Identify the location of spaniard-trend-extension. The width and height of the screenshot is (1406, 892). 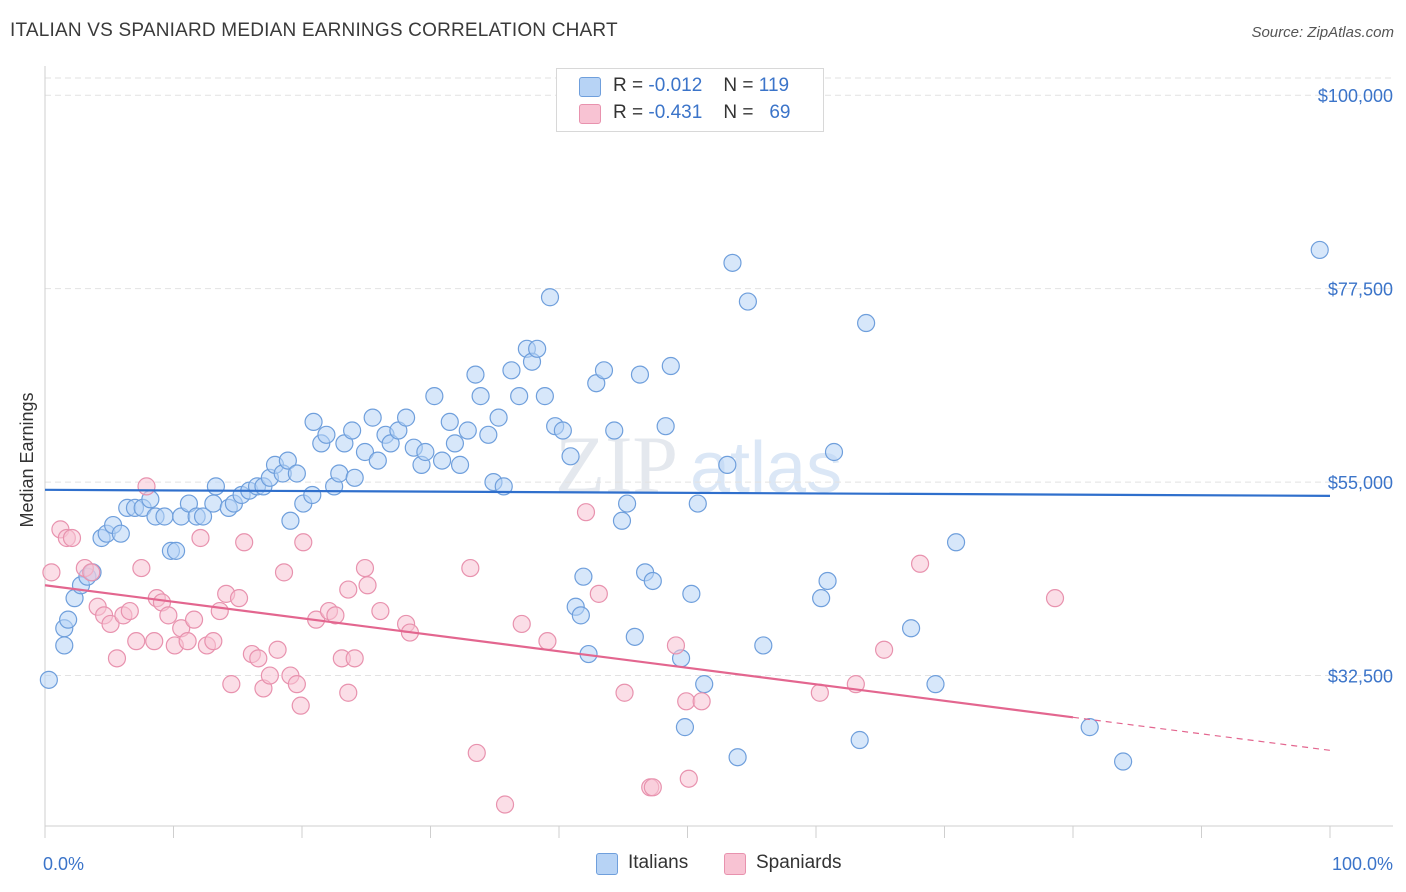
(1201, 733).